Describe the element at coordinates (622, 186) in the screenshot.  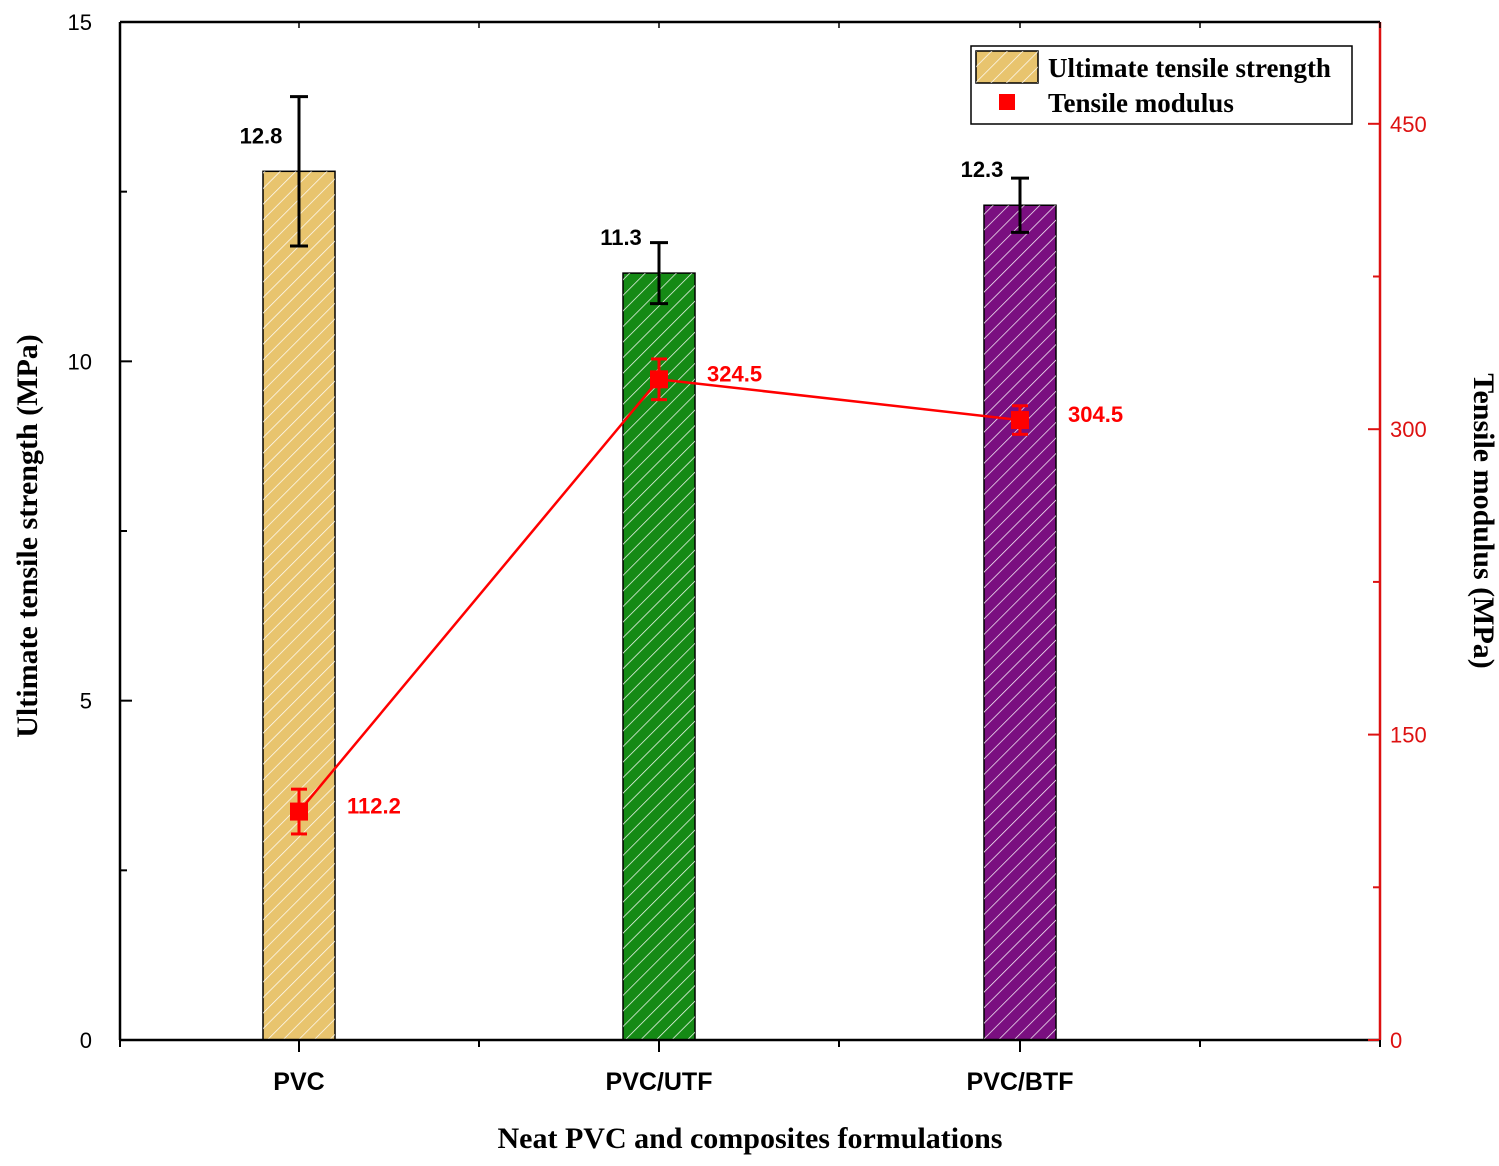
I see `bar-value-labels-group: 12.8 11.3 12.3` at that location.